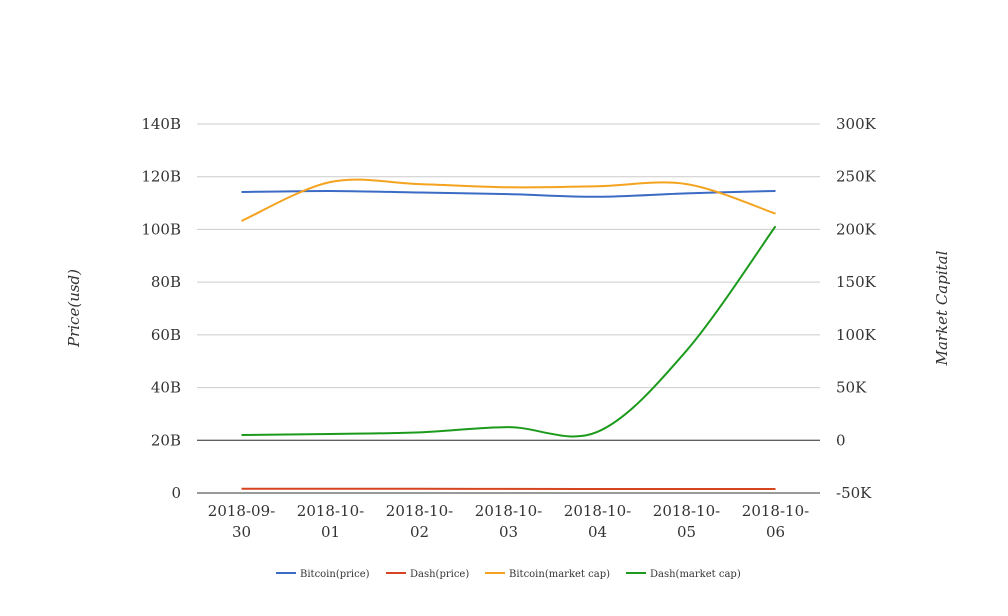  What do you see at coordinates (161, 124) in the screenshot?
I see `y-tick-label: 140B` at bounding box center [161, 124].